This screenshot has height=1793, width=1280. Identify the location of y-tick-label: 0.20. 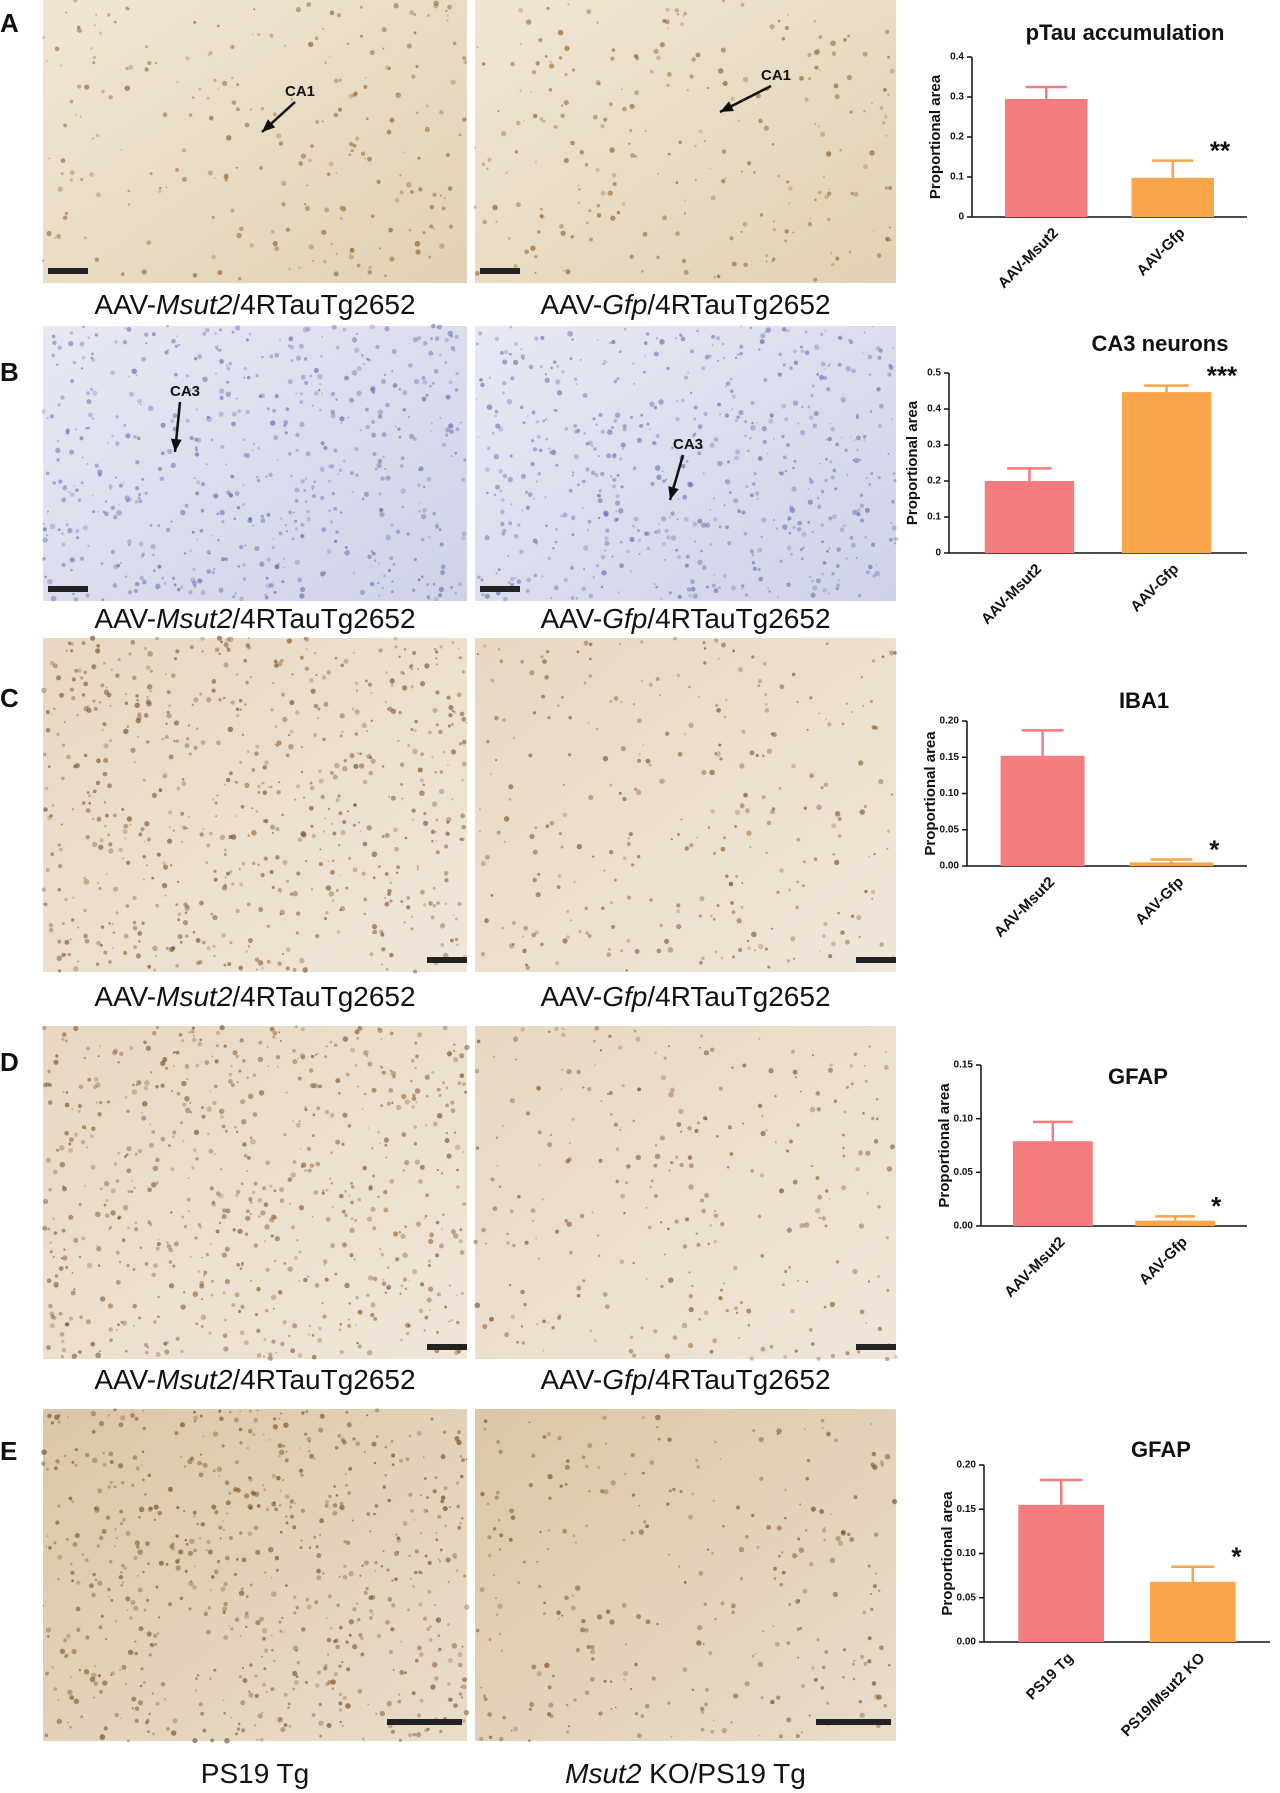
(950, 721).